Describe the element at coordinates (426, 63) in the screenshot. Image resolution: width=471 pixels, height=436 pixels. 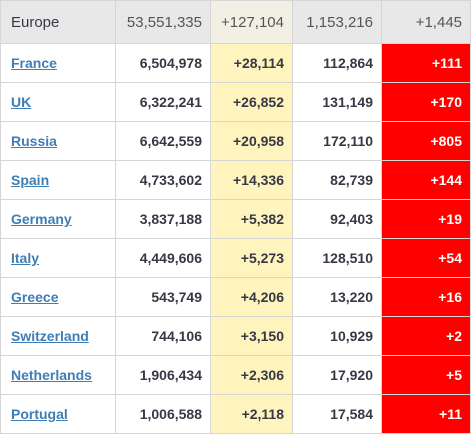
I see `value-cell: +111` at that location.